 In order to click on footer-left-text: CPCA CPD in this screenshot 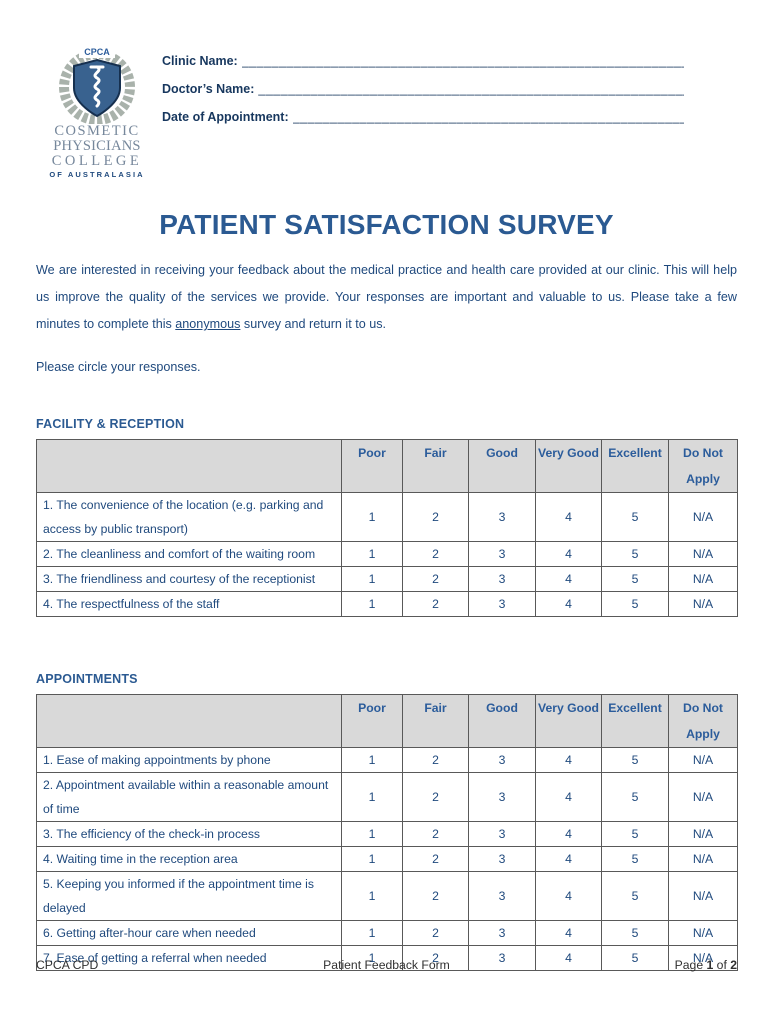, I will do `click(67, 965)`.